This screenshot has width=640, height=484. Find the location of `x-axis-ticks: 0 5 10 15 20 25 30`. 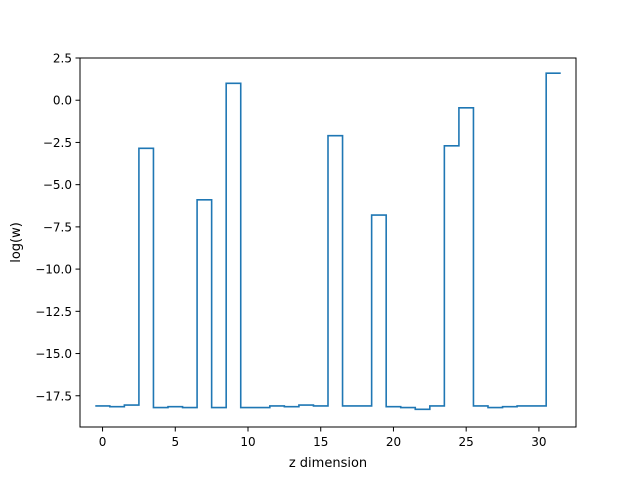

x-axis-ticks: 0 5 10 15 20 25 30 is located at coordinates (323, 438).